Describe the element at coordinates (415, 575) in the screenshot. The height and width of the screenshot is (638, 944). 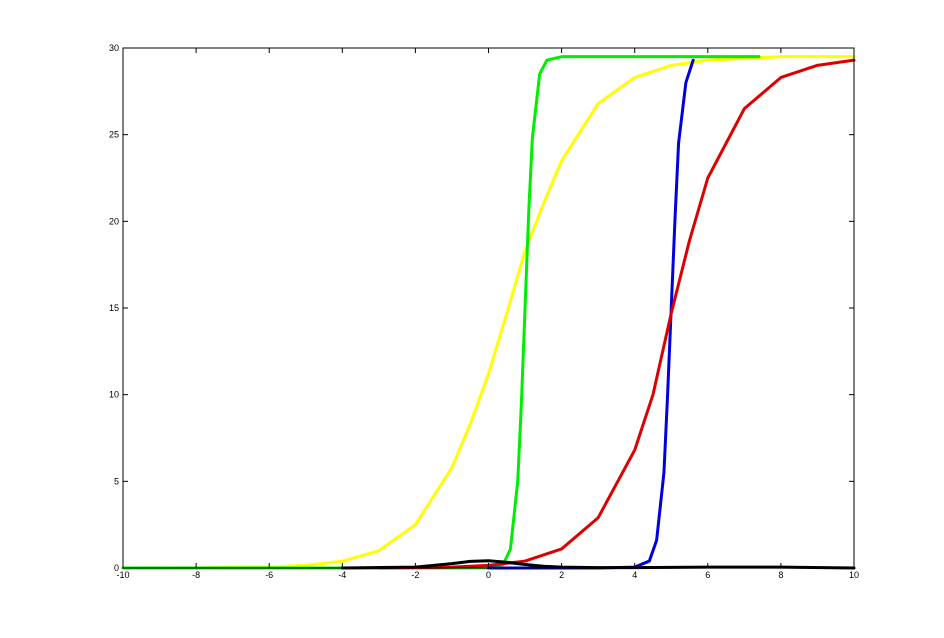
I see `x-tick-label: -2` at that location.